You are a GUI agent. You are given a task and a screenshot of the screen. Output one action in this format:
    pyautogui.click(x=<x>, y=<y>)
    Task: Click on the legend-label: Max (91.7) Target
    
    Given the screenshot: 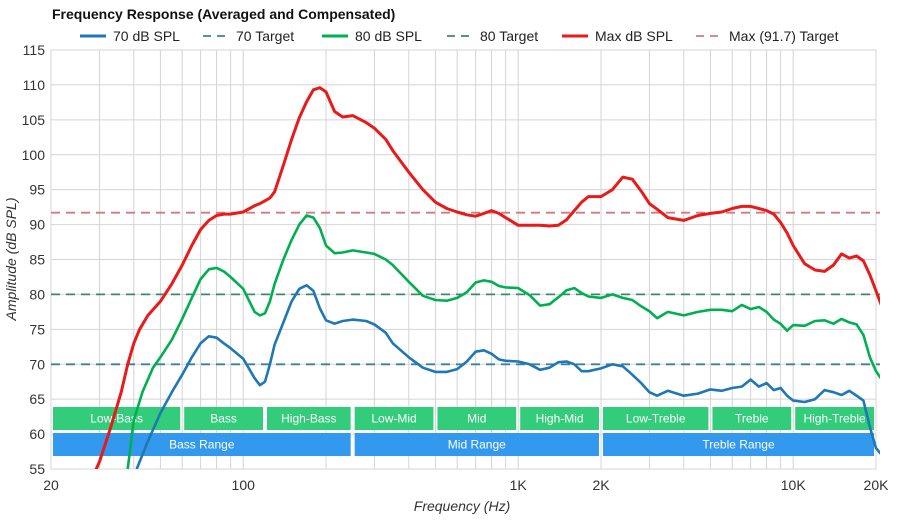 What is the action you would take?
    pyautogui.click(x=784, y=36)
    